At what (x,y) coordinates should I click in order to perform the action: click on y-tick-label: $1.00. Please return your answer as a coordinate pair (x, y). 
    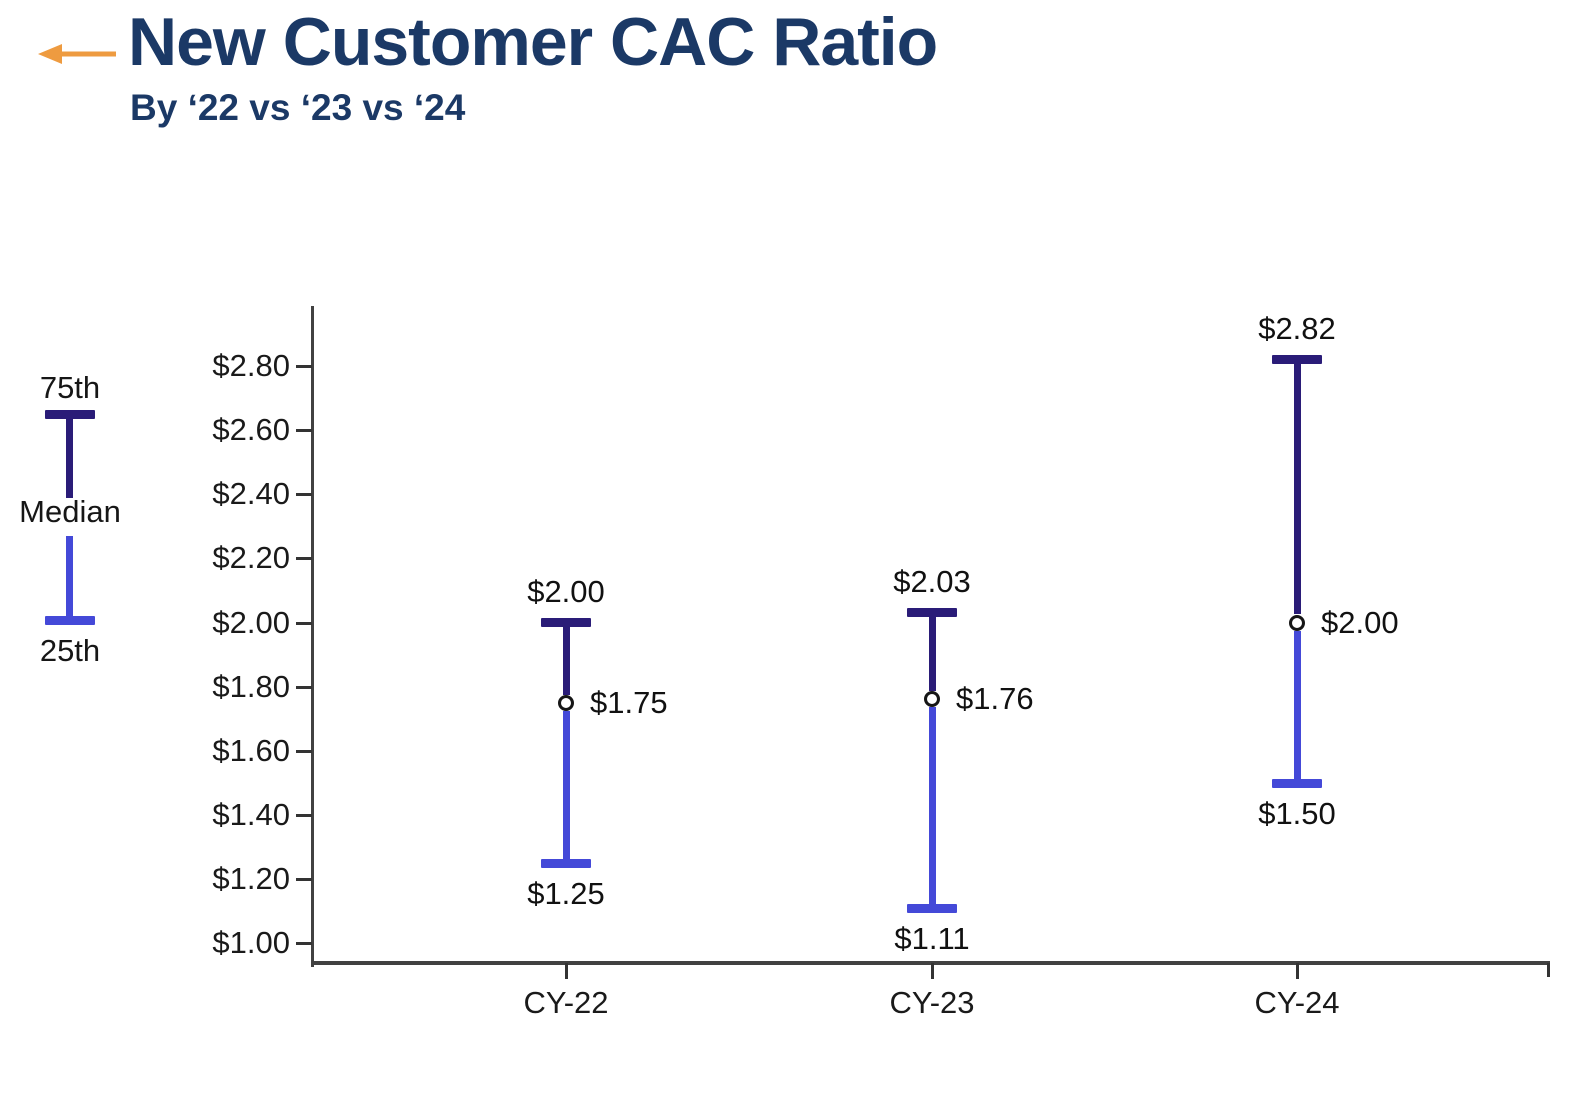
    Looking at the image, I should click on (251, 942).